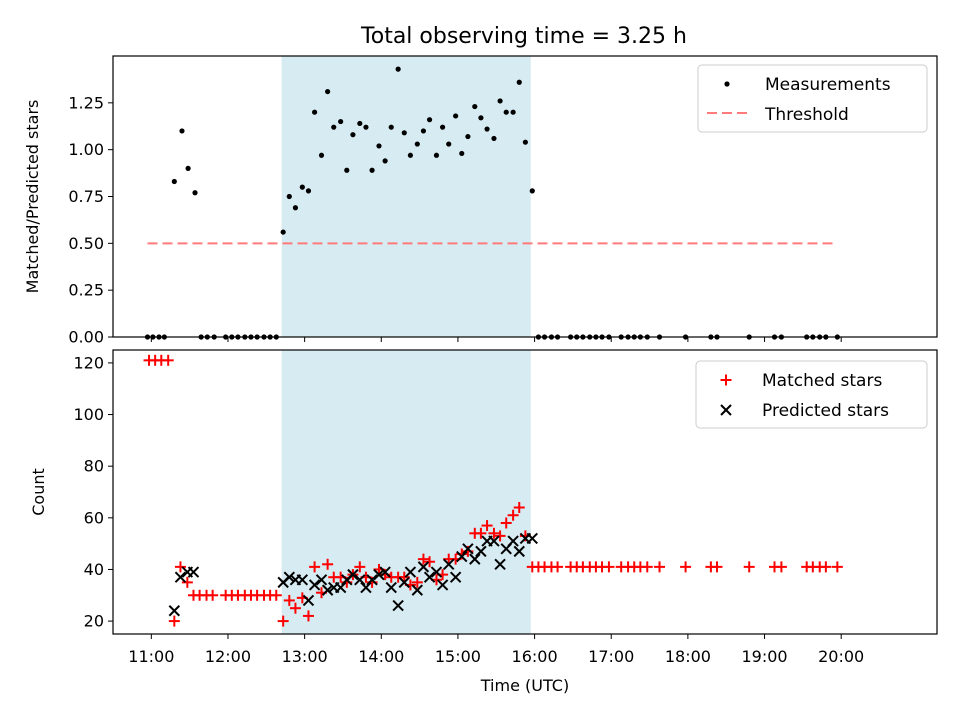  I want to click on bottom-y-tick-label: 120, so click(88, 362).